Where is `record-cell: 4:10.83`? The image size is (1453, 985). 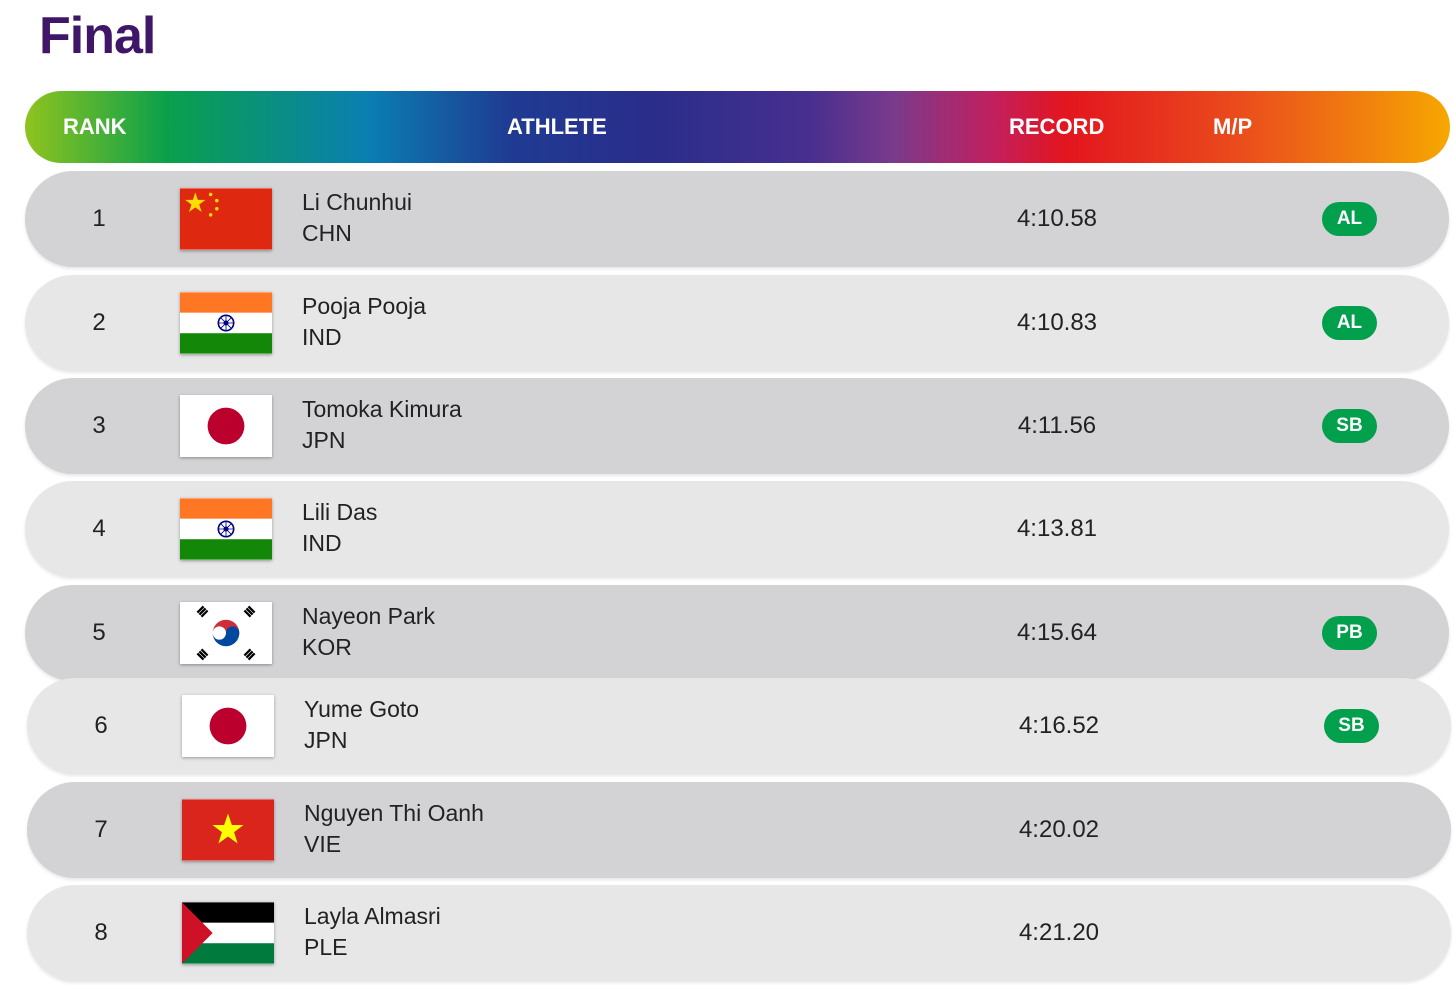 record-cell: 4:10.83 is located at coordinates (1057, 322).